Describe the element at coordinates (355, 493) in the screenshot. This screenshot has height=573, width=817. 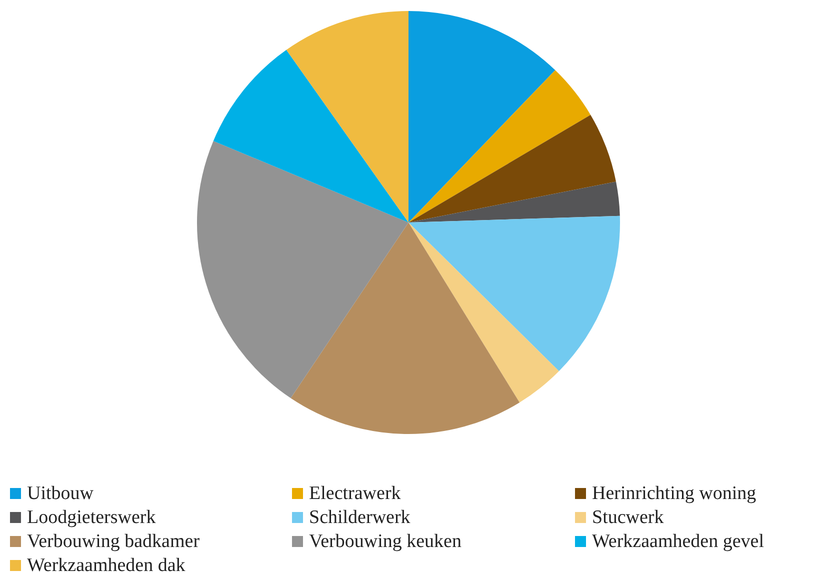
I see `legend-label: Electrawerk` at that location.